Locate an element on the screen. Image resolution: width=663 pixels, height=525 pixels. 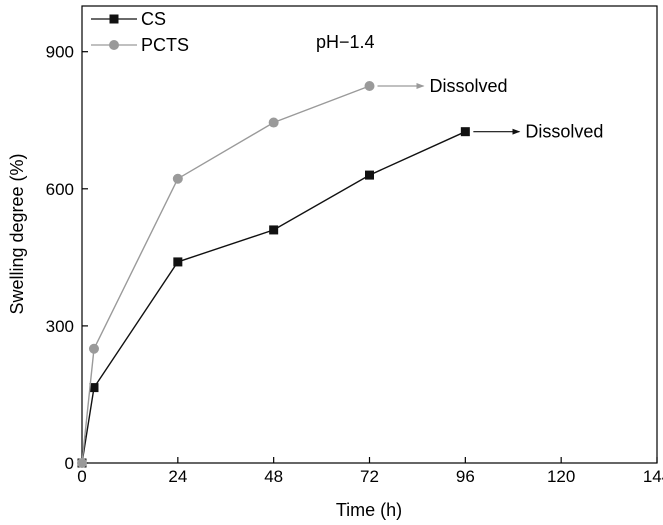
x-axis-title: Time (h) is located at coordinates (369, 510).